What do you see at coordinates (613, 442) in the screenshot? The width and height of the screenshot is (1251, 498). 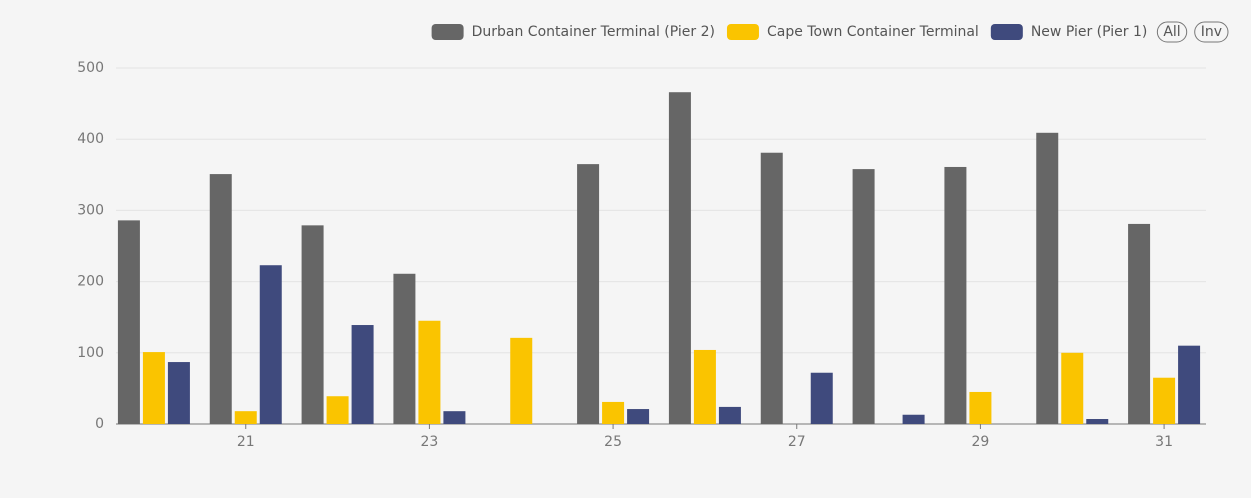 I see `x-tick-label: 25` at bounding box center [613, 442].